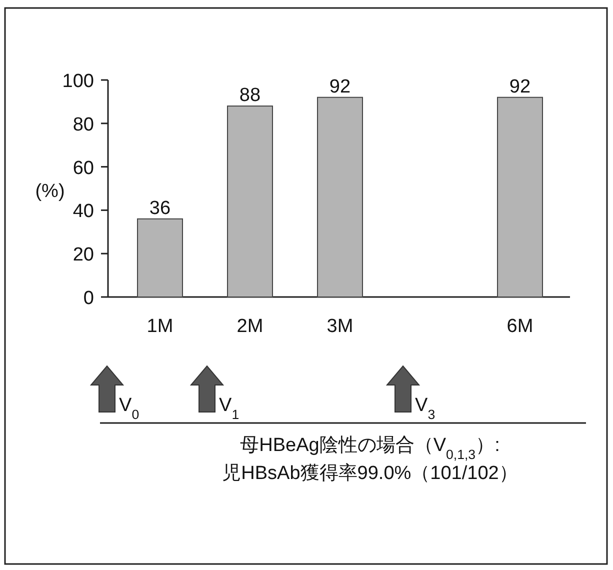 The height and width of the screenshot is (570, 613). Describe the element at coordinates (160, 326) in the screenshot. I see `x-tick-label: 1M` at that location.